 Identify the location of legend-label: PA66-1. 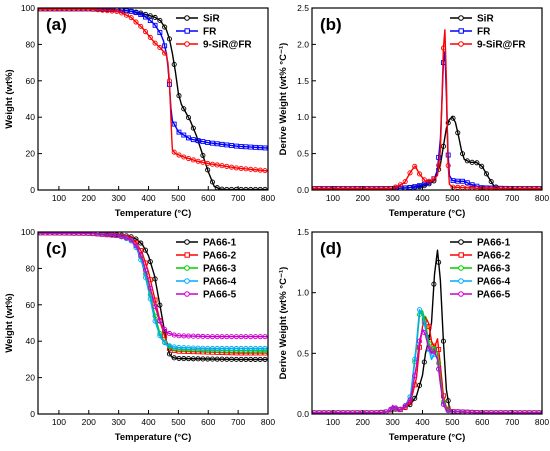
(220, 243).